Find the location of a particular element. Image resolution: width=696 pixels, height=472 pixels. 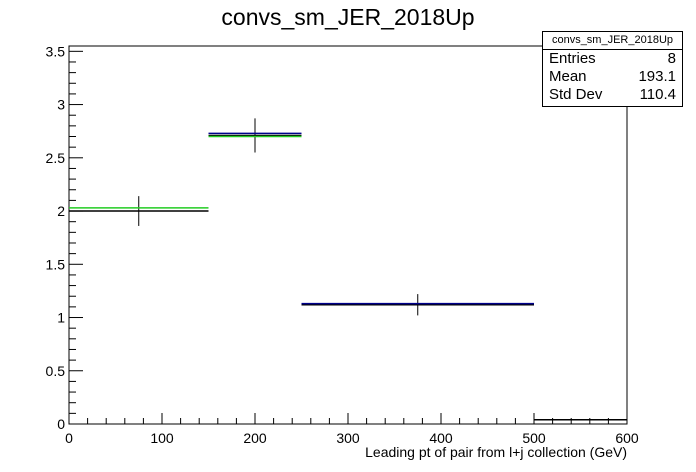

x-tick-label: 500 is located at coordinates (534, 438).